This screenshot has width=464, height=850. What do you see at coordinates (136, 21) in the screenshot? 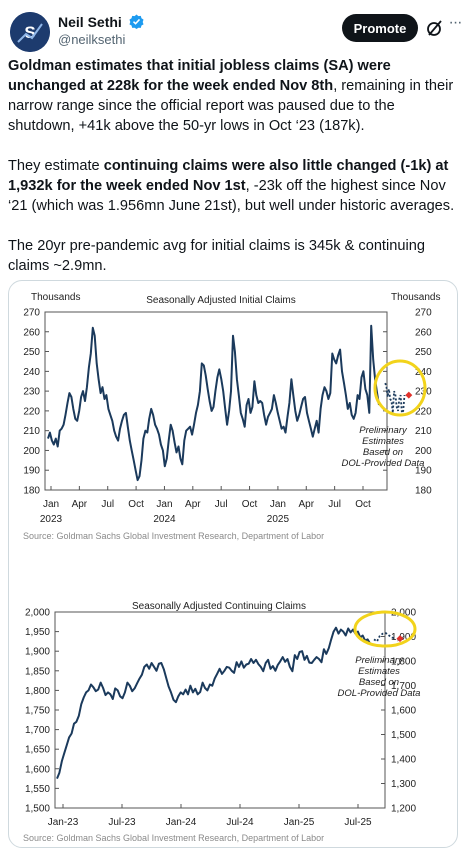
I see `verified-badge-icon` at bounding box center [136, 21].